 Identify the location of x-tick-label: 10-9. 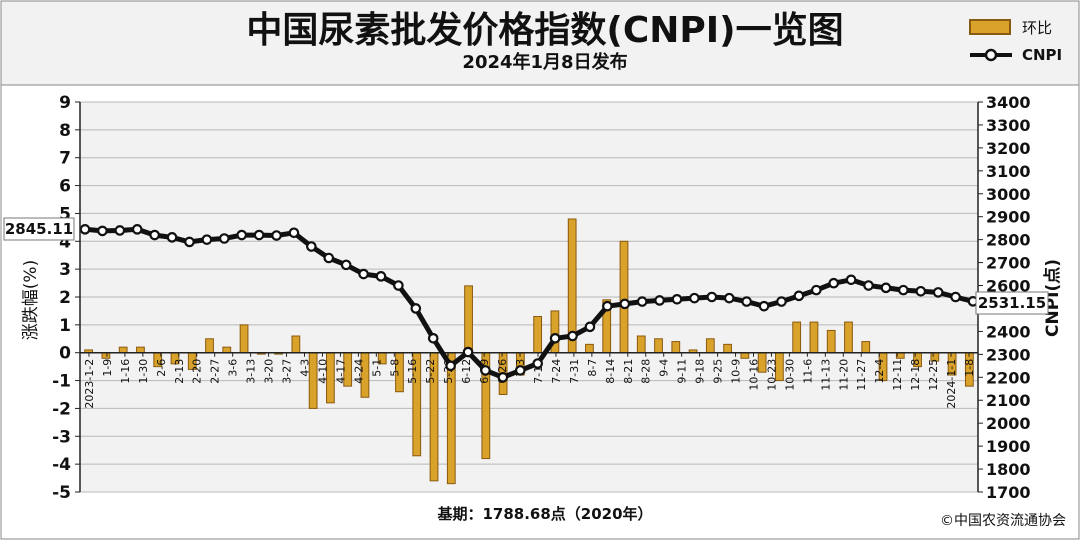
(736, 371).